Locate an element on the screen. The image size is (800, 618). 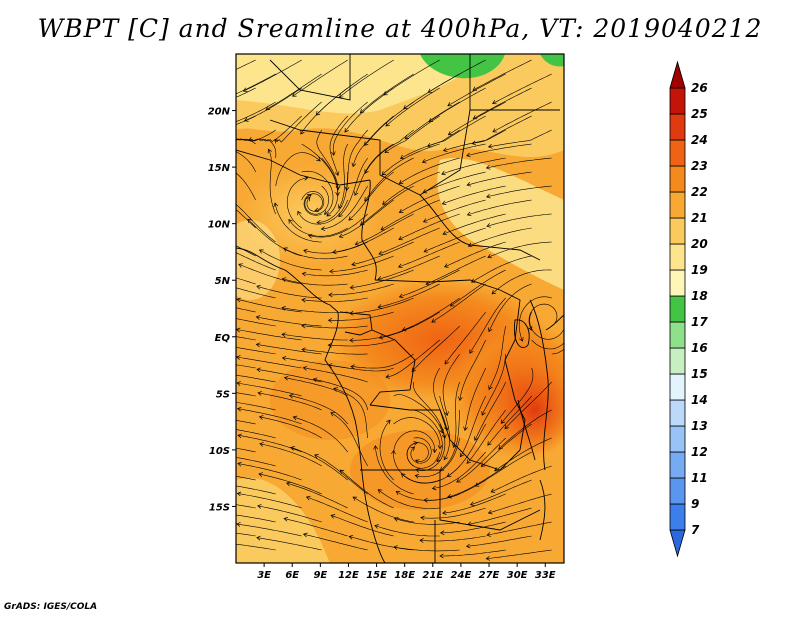
colorbar-label: 12 is located at coordinates (699, 452).